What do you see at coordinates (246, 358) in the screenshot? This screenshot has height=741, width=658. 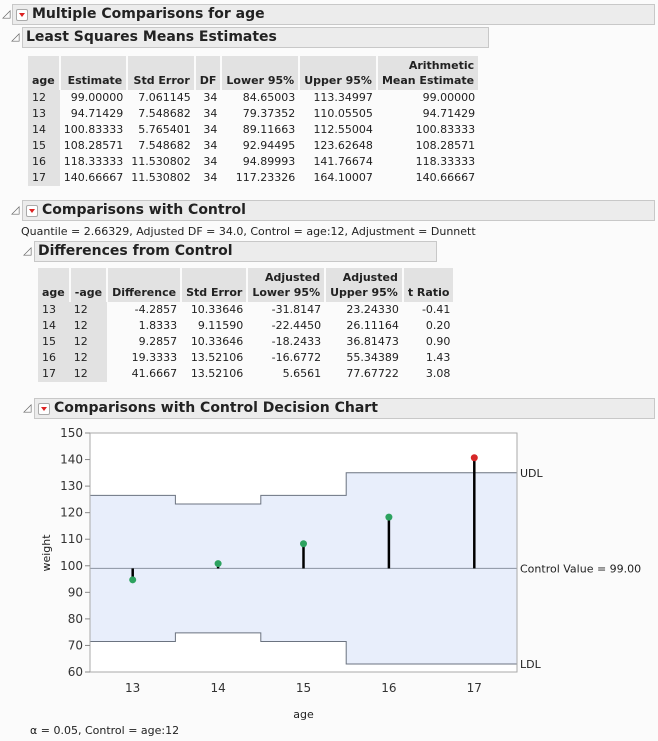 I see `table-row: 16 12 19.3333 13.52106 -16.6772 55.34389 1.43` at bounding box center [246, 358].